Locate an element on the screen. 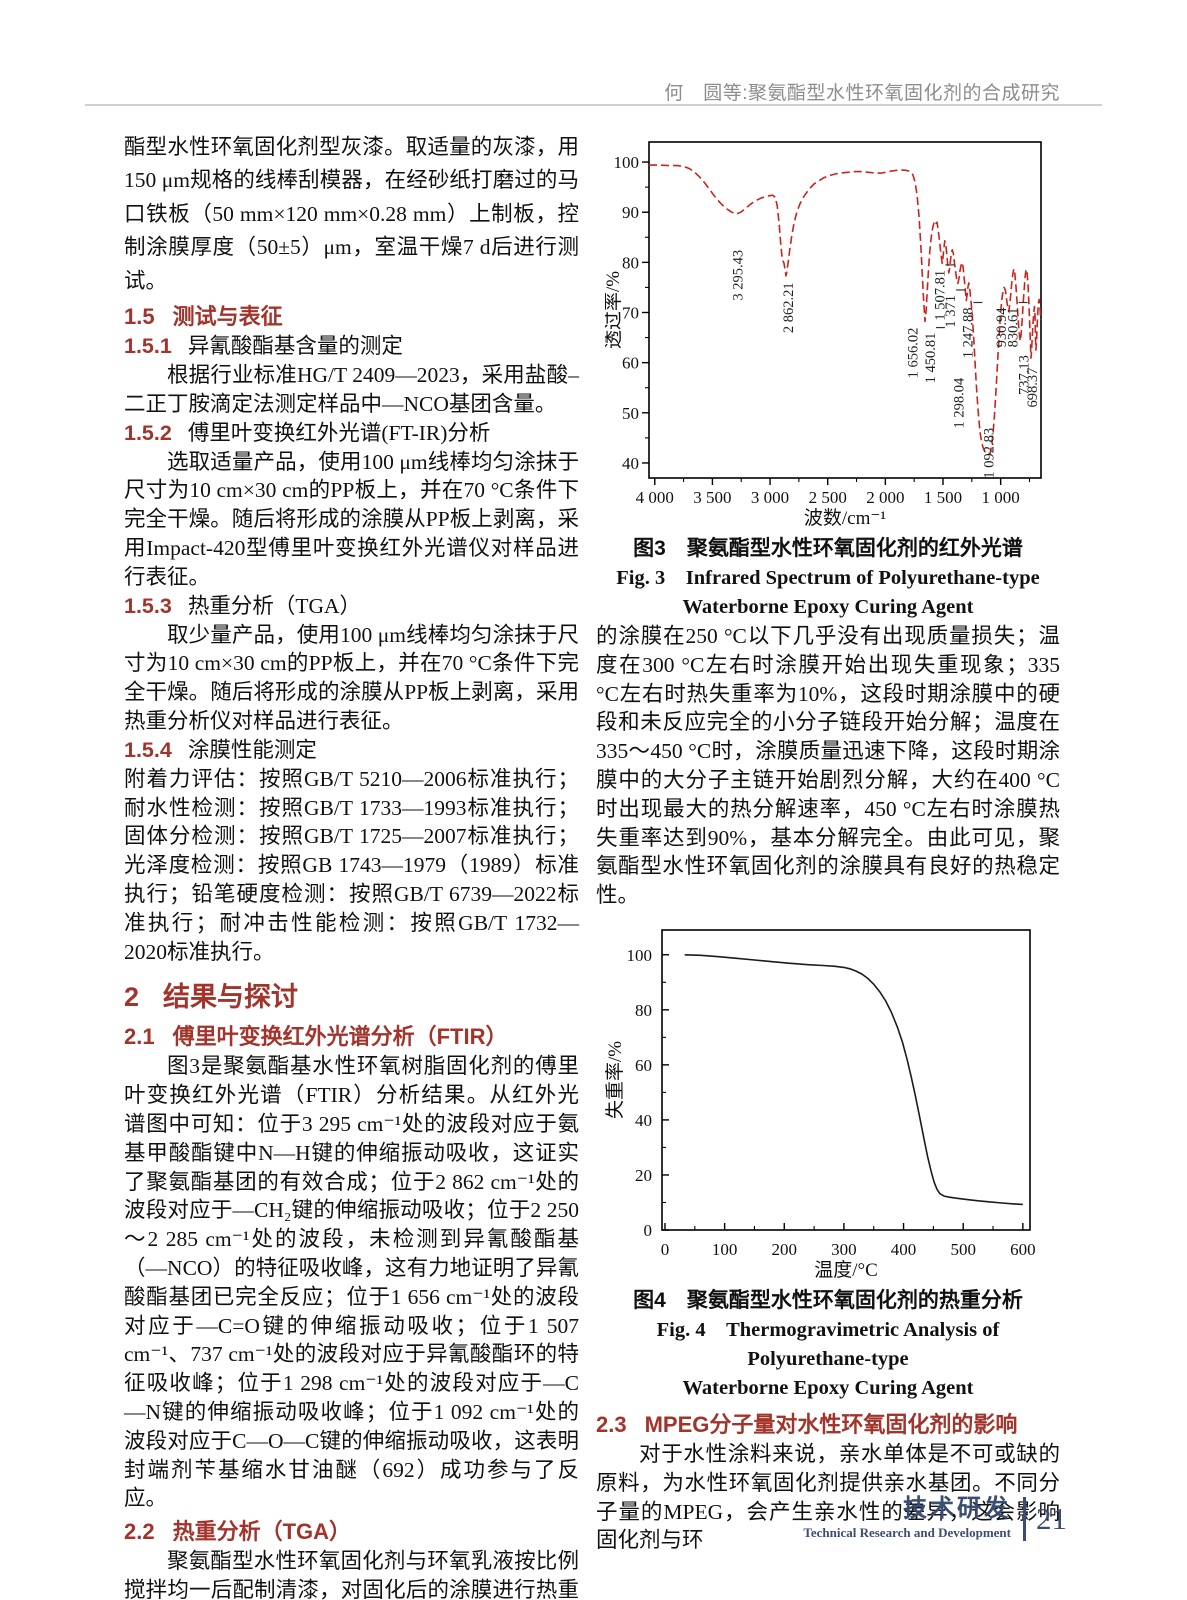  subsection-heading-1-5-4: 1.5.4 涂膜性能测定 is located at coordinates (351, 750).